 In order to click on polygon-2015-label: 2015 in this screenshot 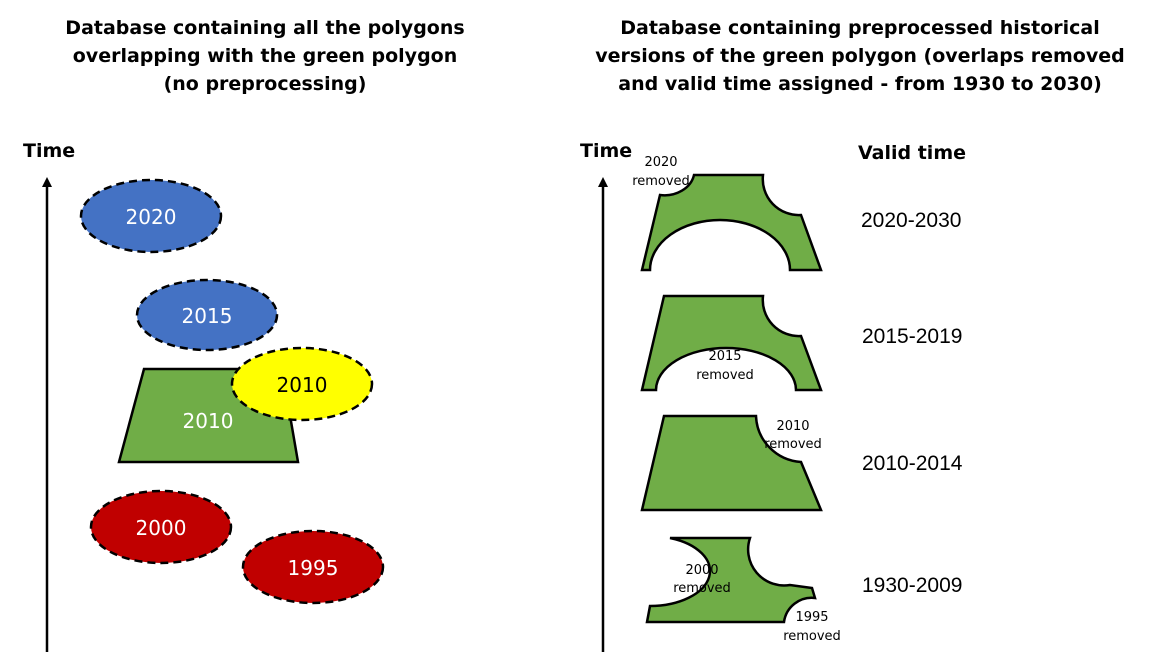, I will do `click(207, 316)`.